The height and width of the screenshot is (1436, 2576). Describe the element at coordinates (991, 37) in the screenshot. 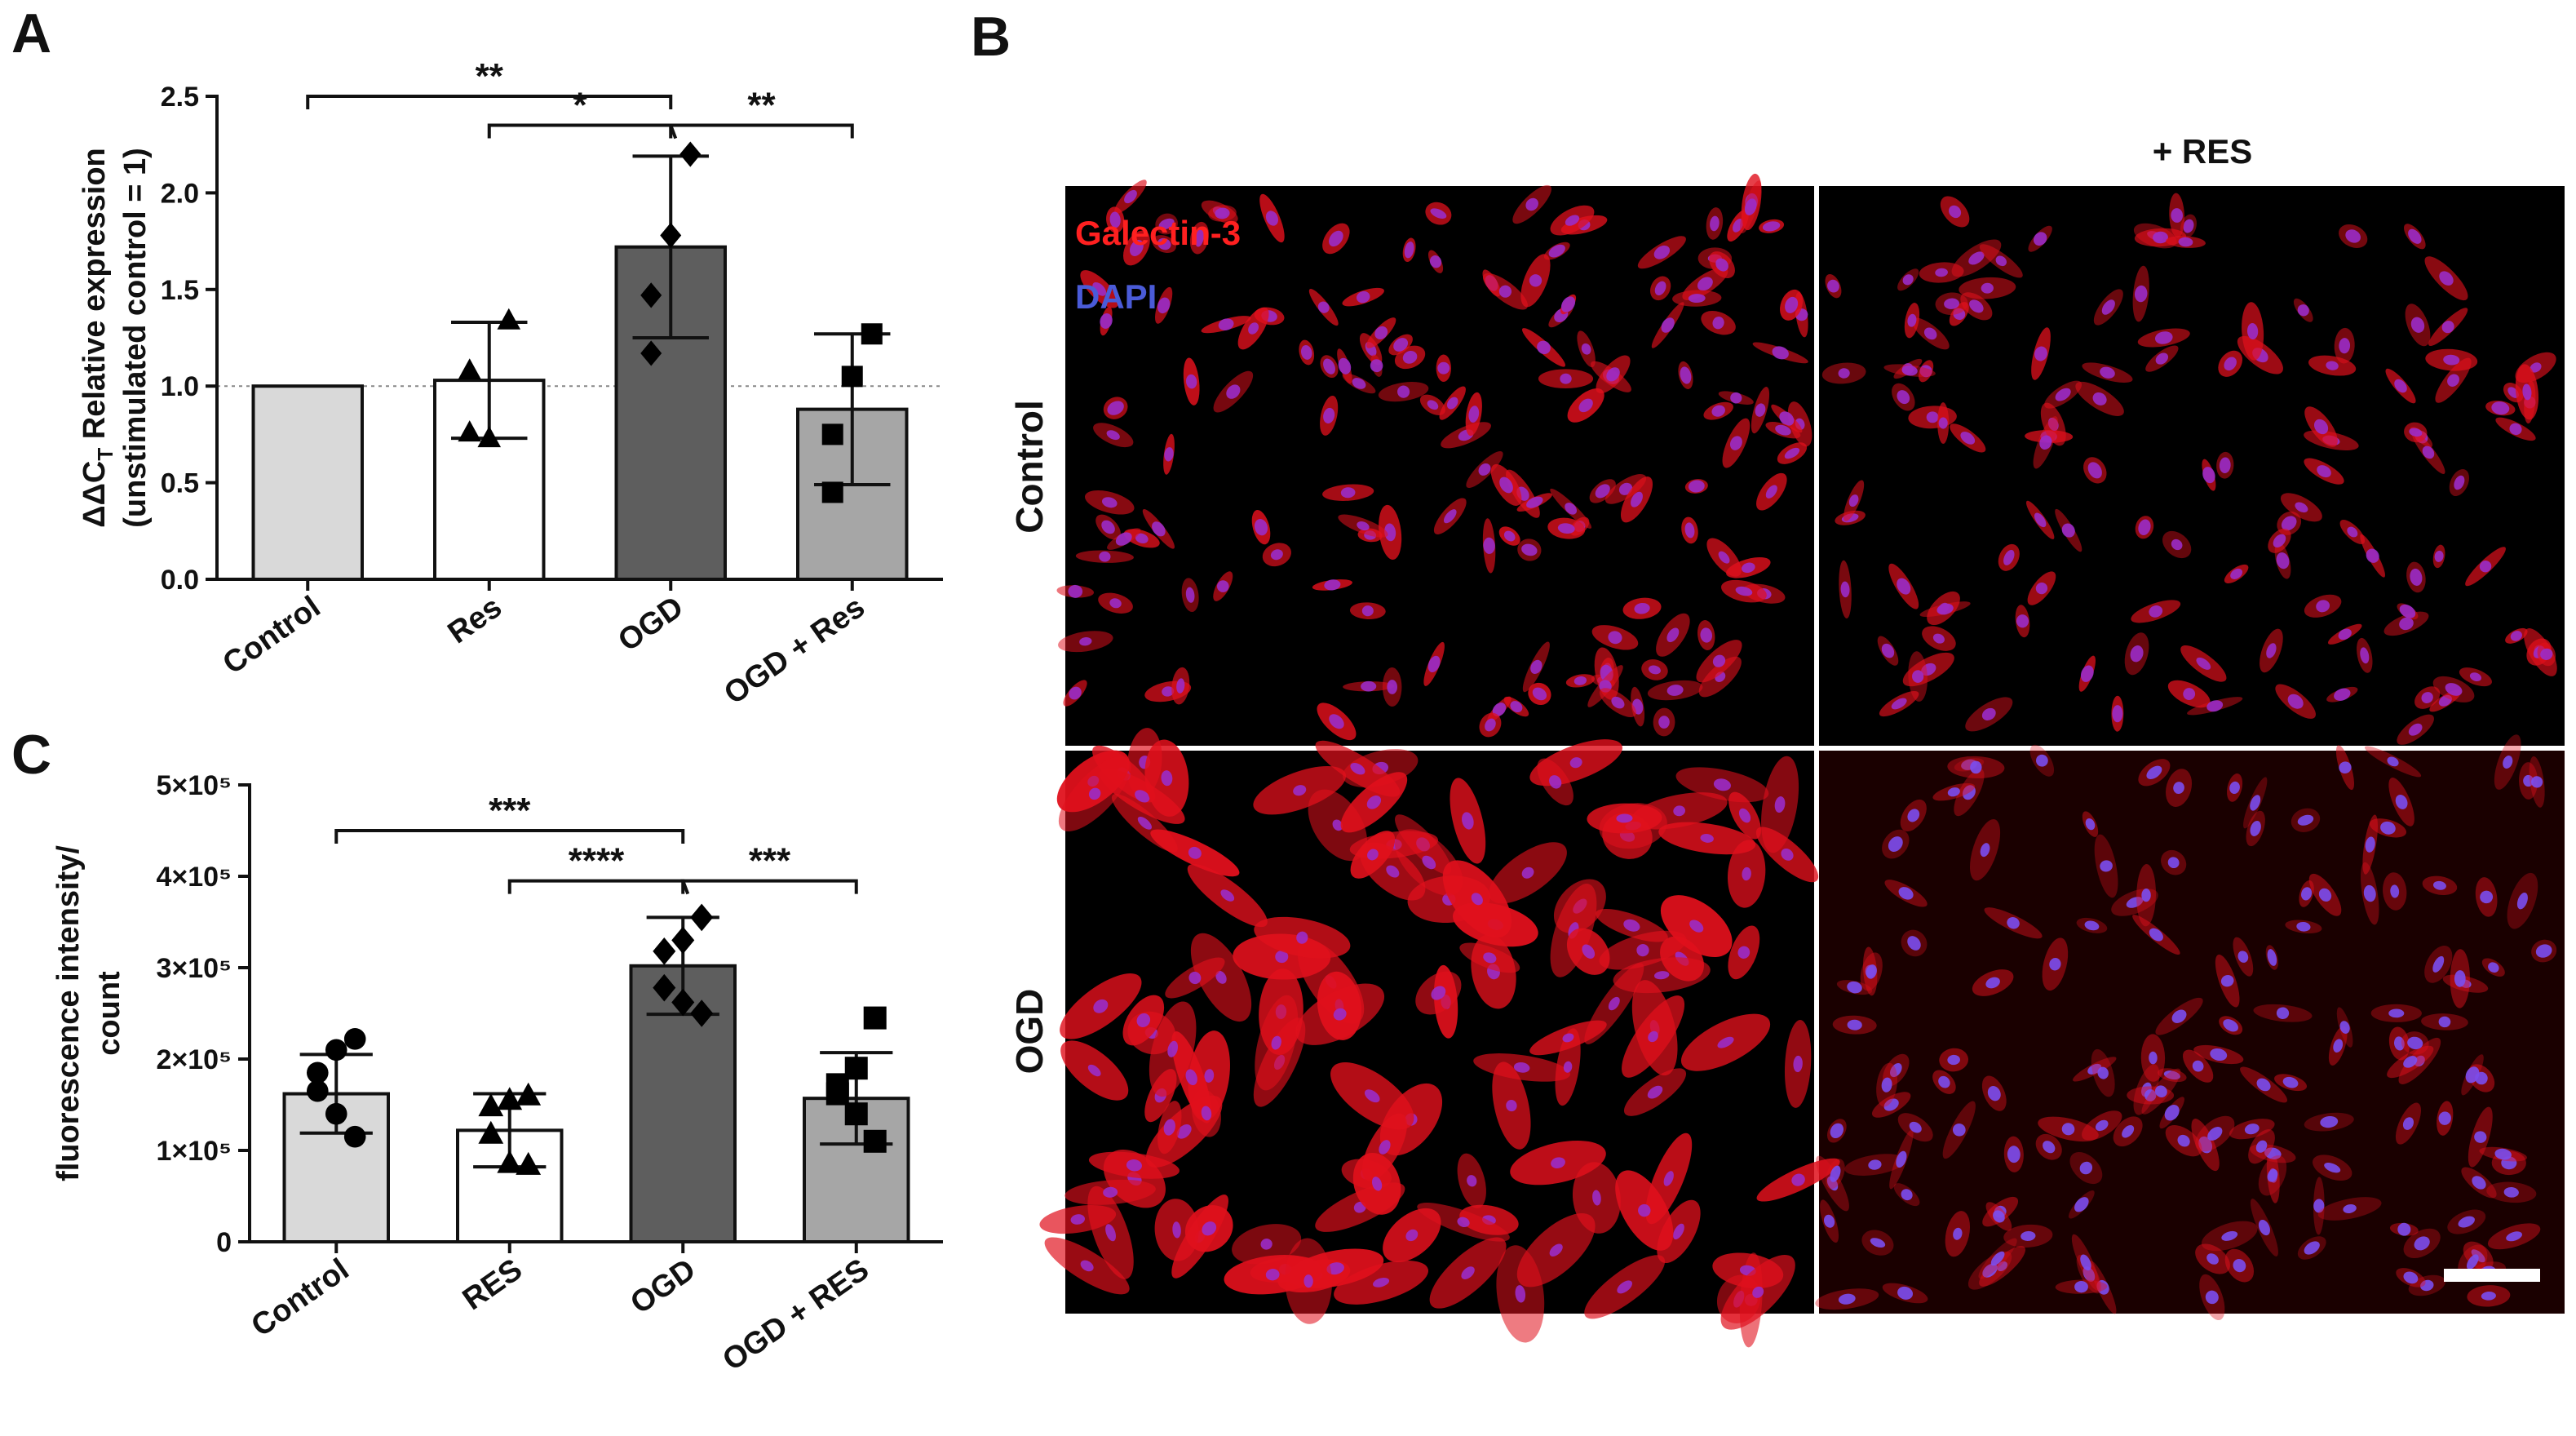

I see `panel-letter-b: B` at that location.